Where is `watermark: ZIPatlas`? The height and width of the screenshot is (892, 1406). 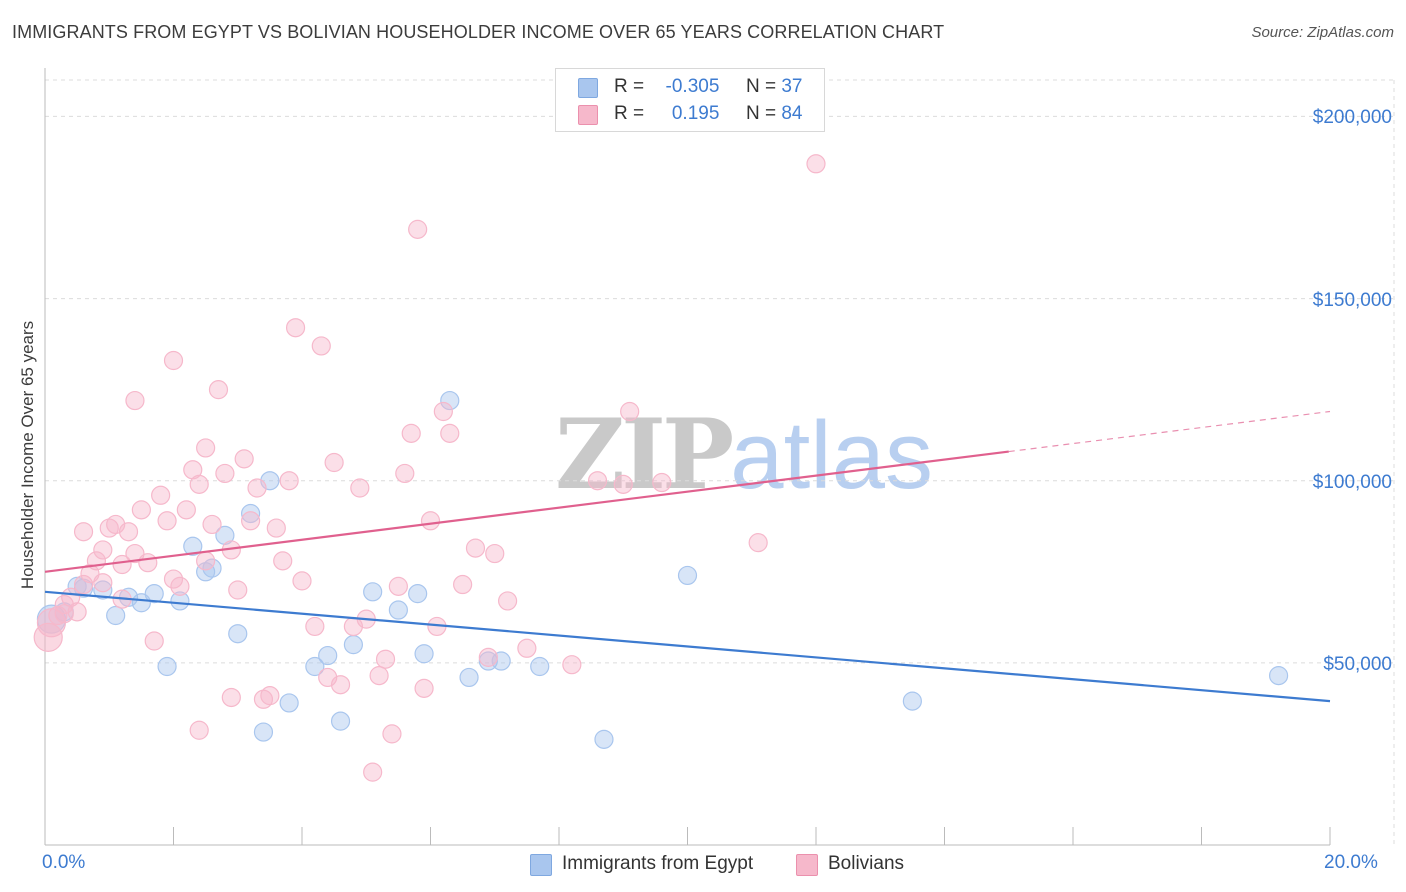 watermark: ZIPatlas is located at coordinates (744, 454).